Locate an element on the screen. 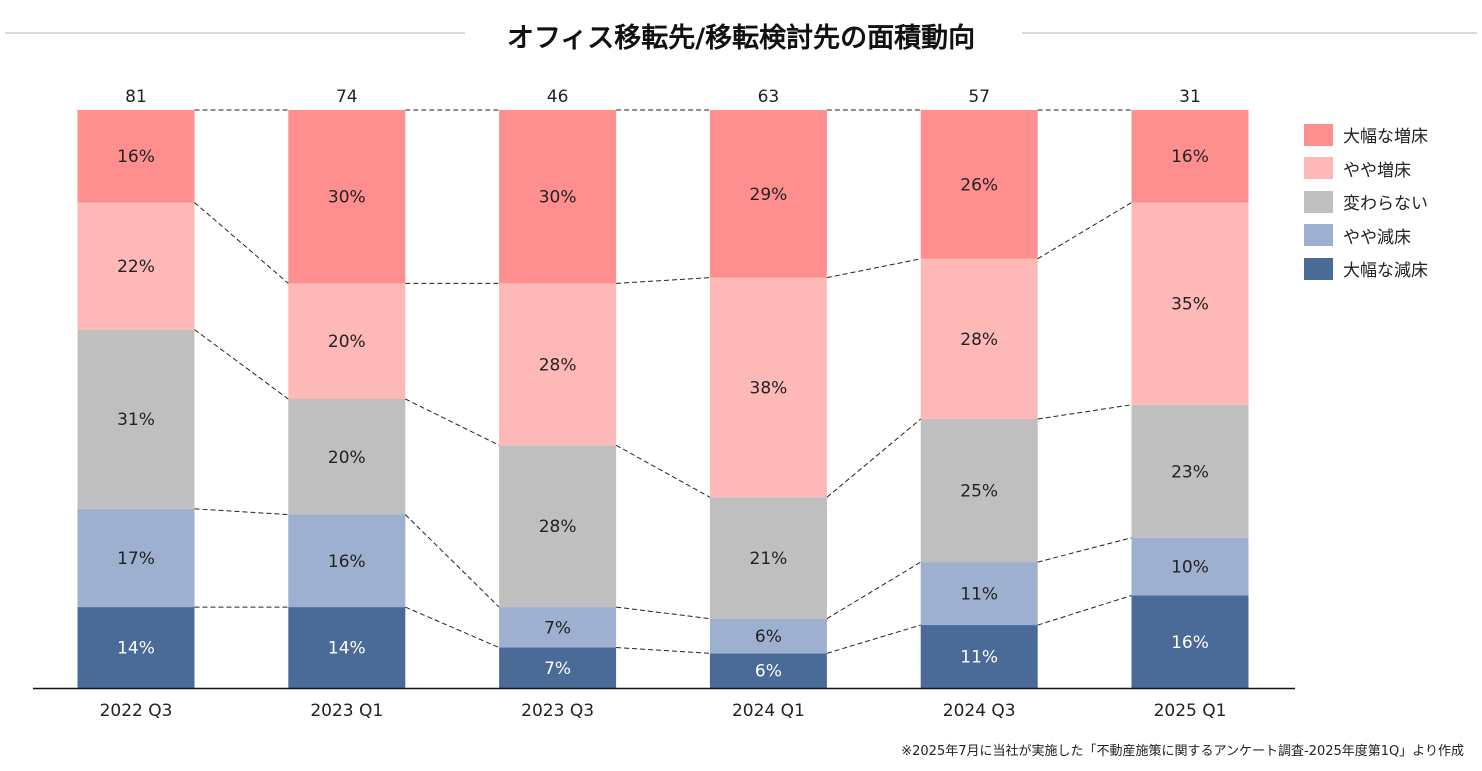 The width and height of the screenshot is (1482, 771). total-label: 63 is located at coordinates (769, 97).